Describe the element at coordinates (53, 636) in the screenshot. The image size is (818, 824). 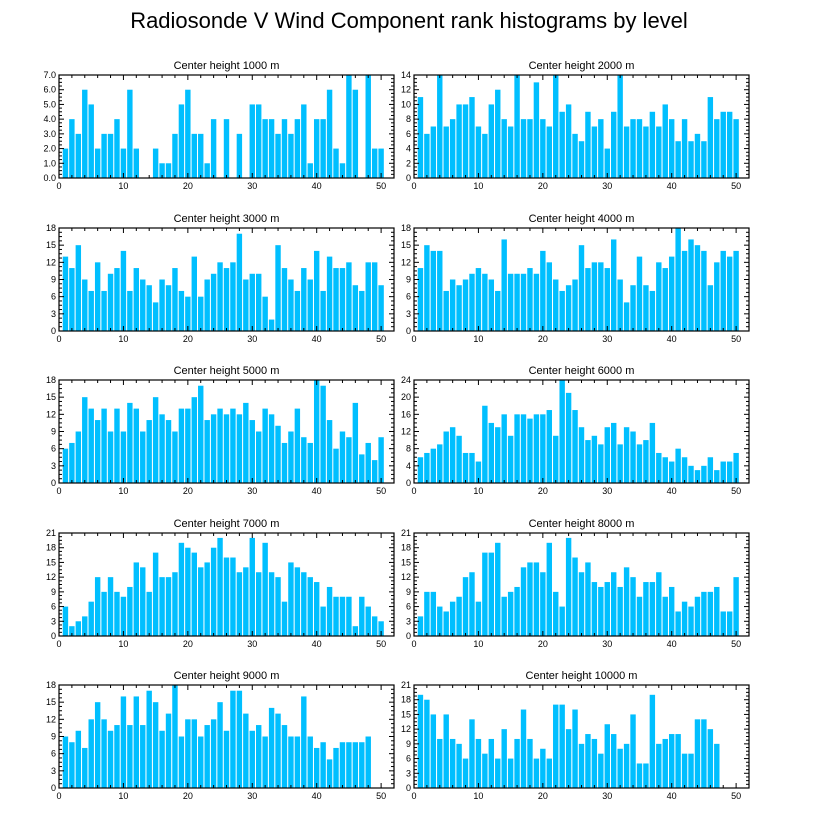
I see `y-tick-label: 0` at that location.